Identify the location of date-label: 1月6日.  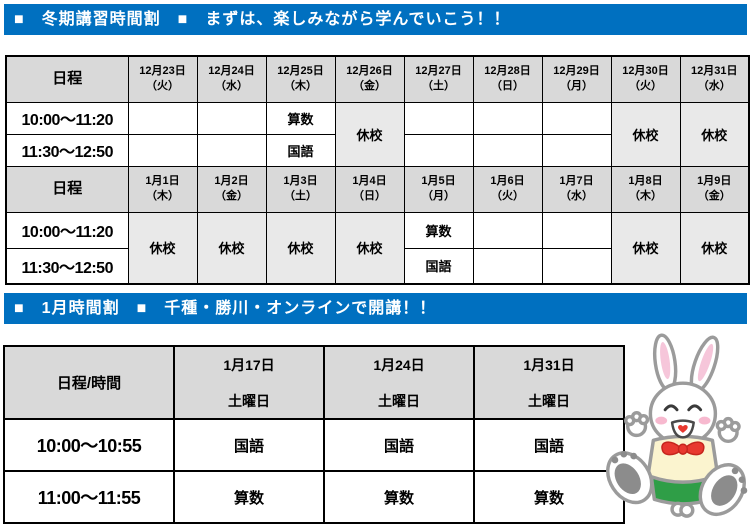
(507, 181).